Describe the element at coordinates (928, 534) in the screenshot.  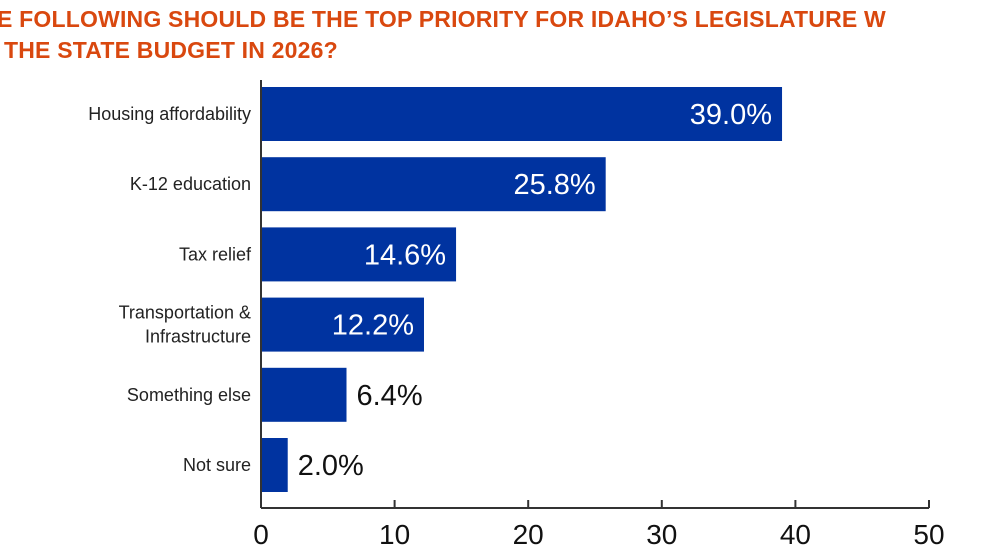
I see `x-tick-label: 50` at that location.